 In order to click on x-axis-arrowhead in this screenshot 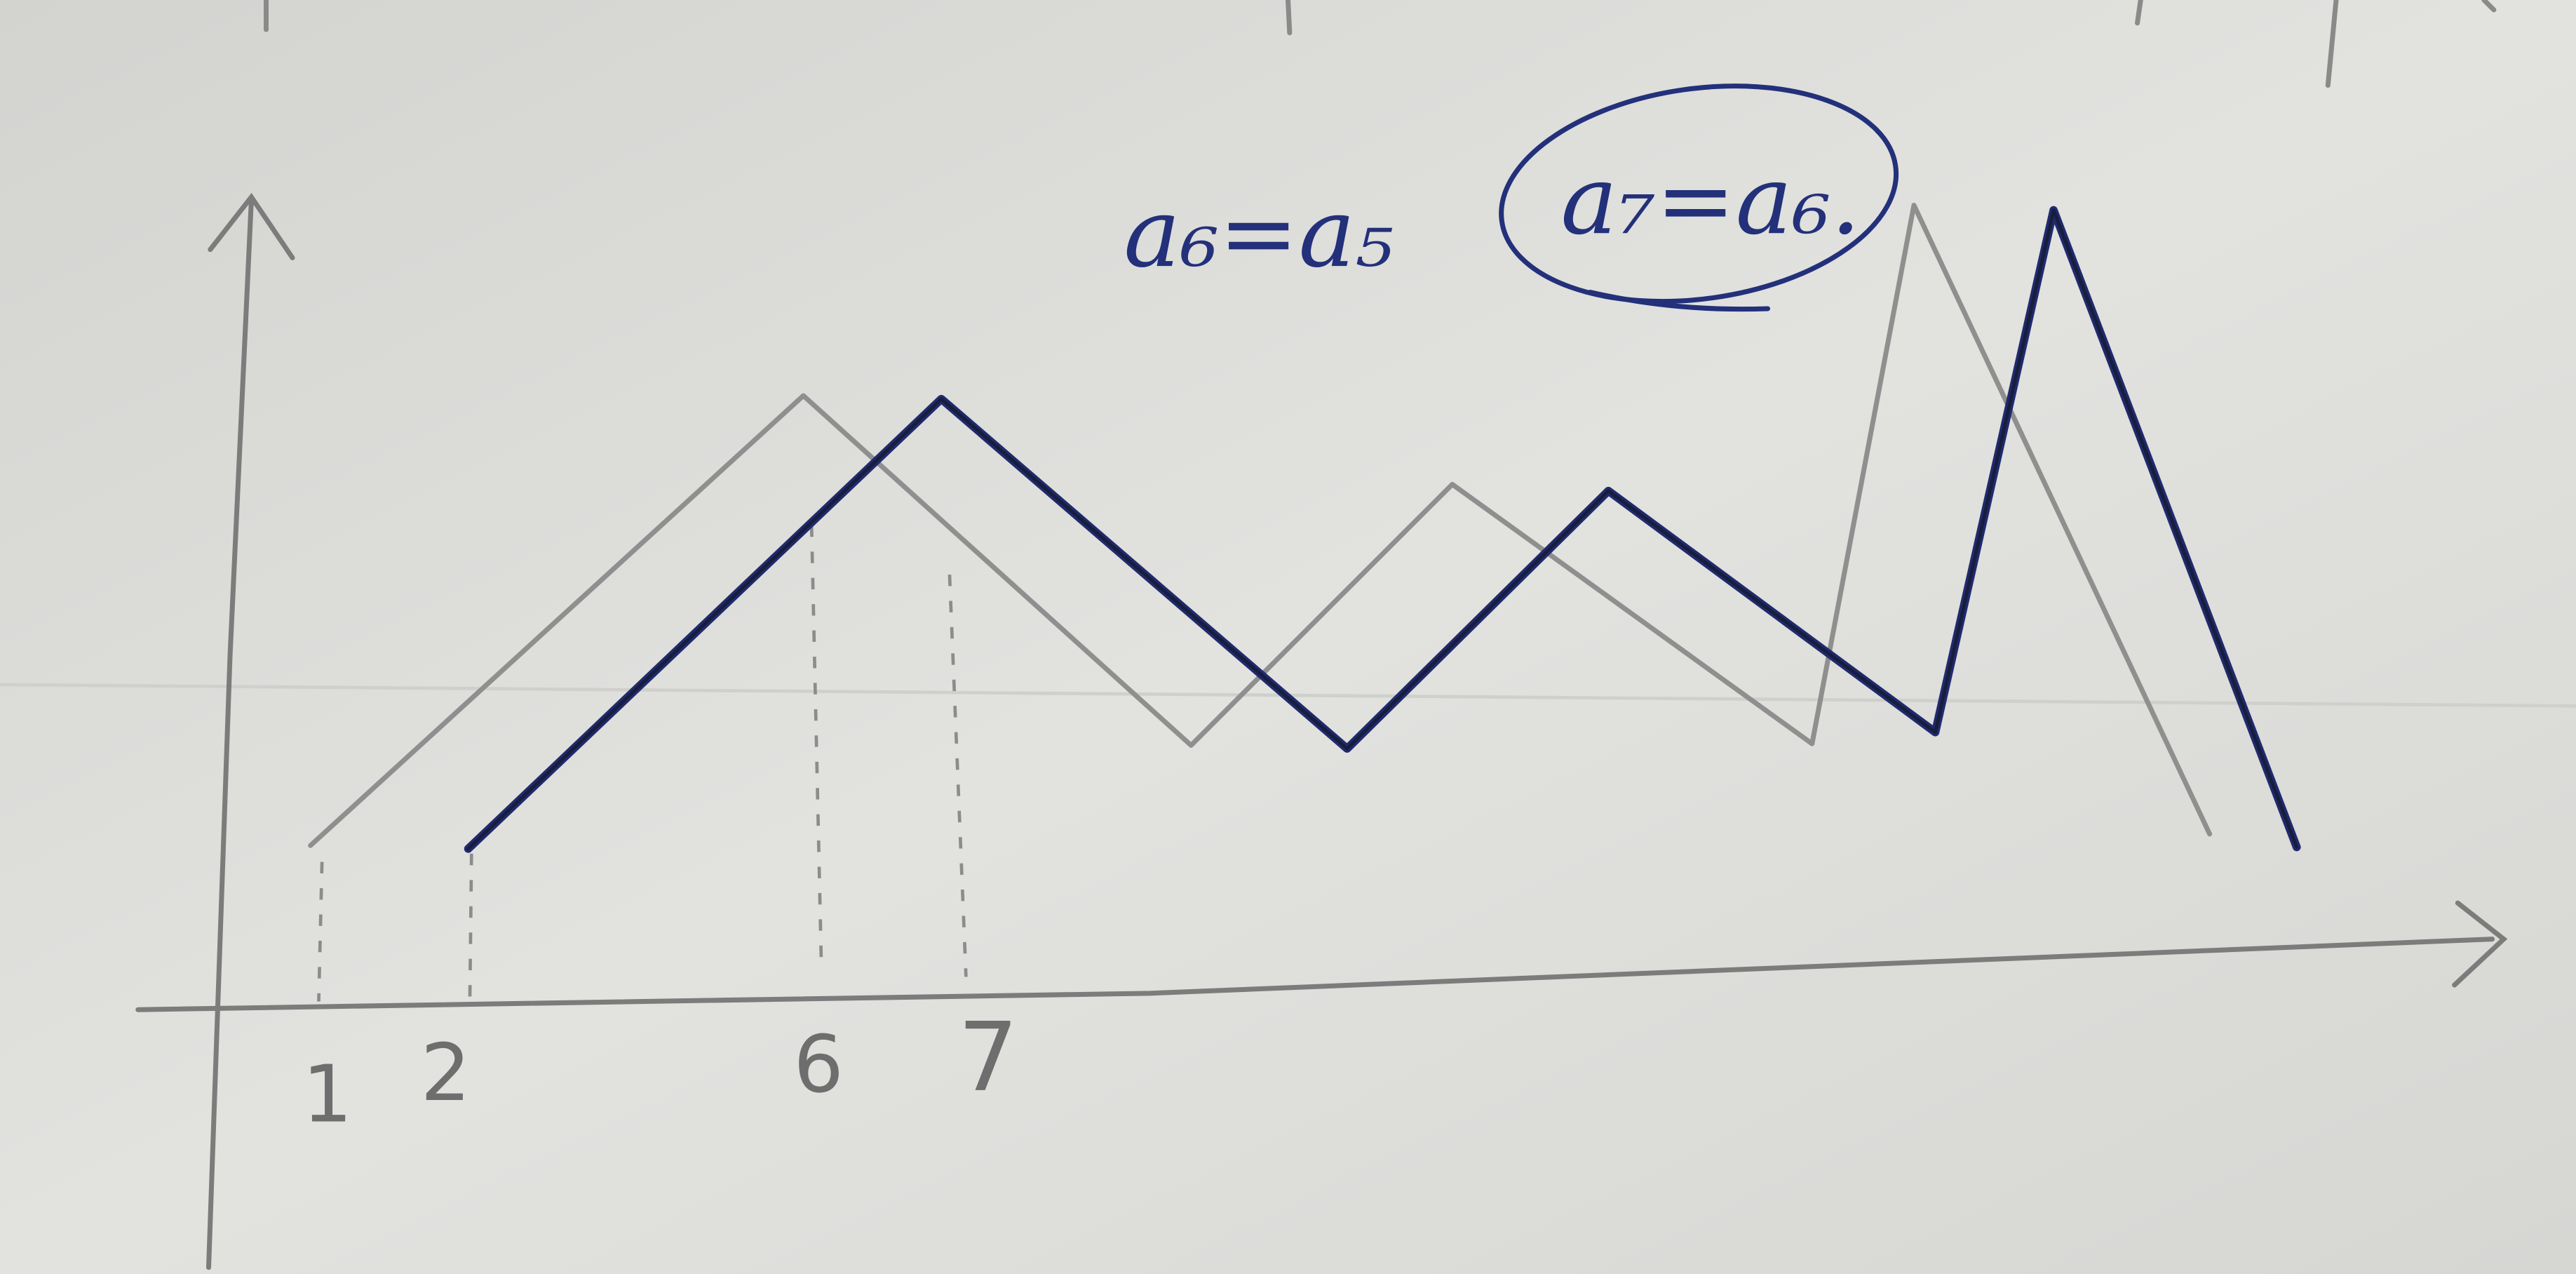, I will do `click(2480, 944)`.